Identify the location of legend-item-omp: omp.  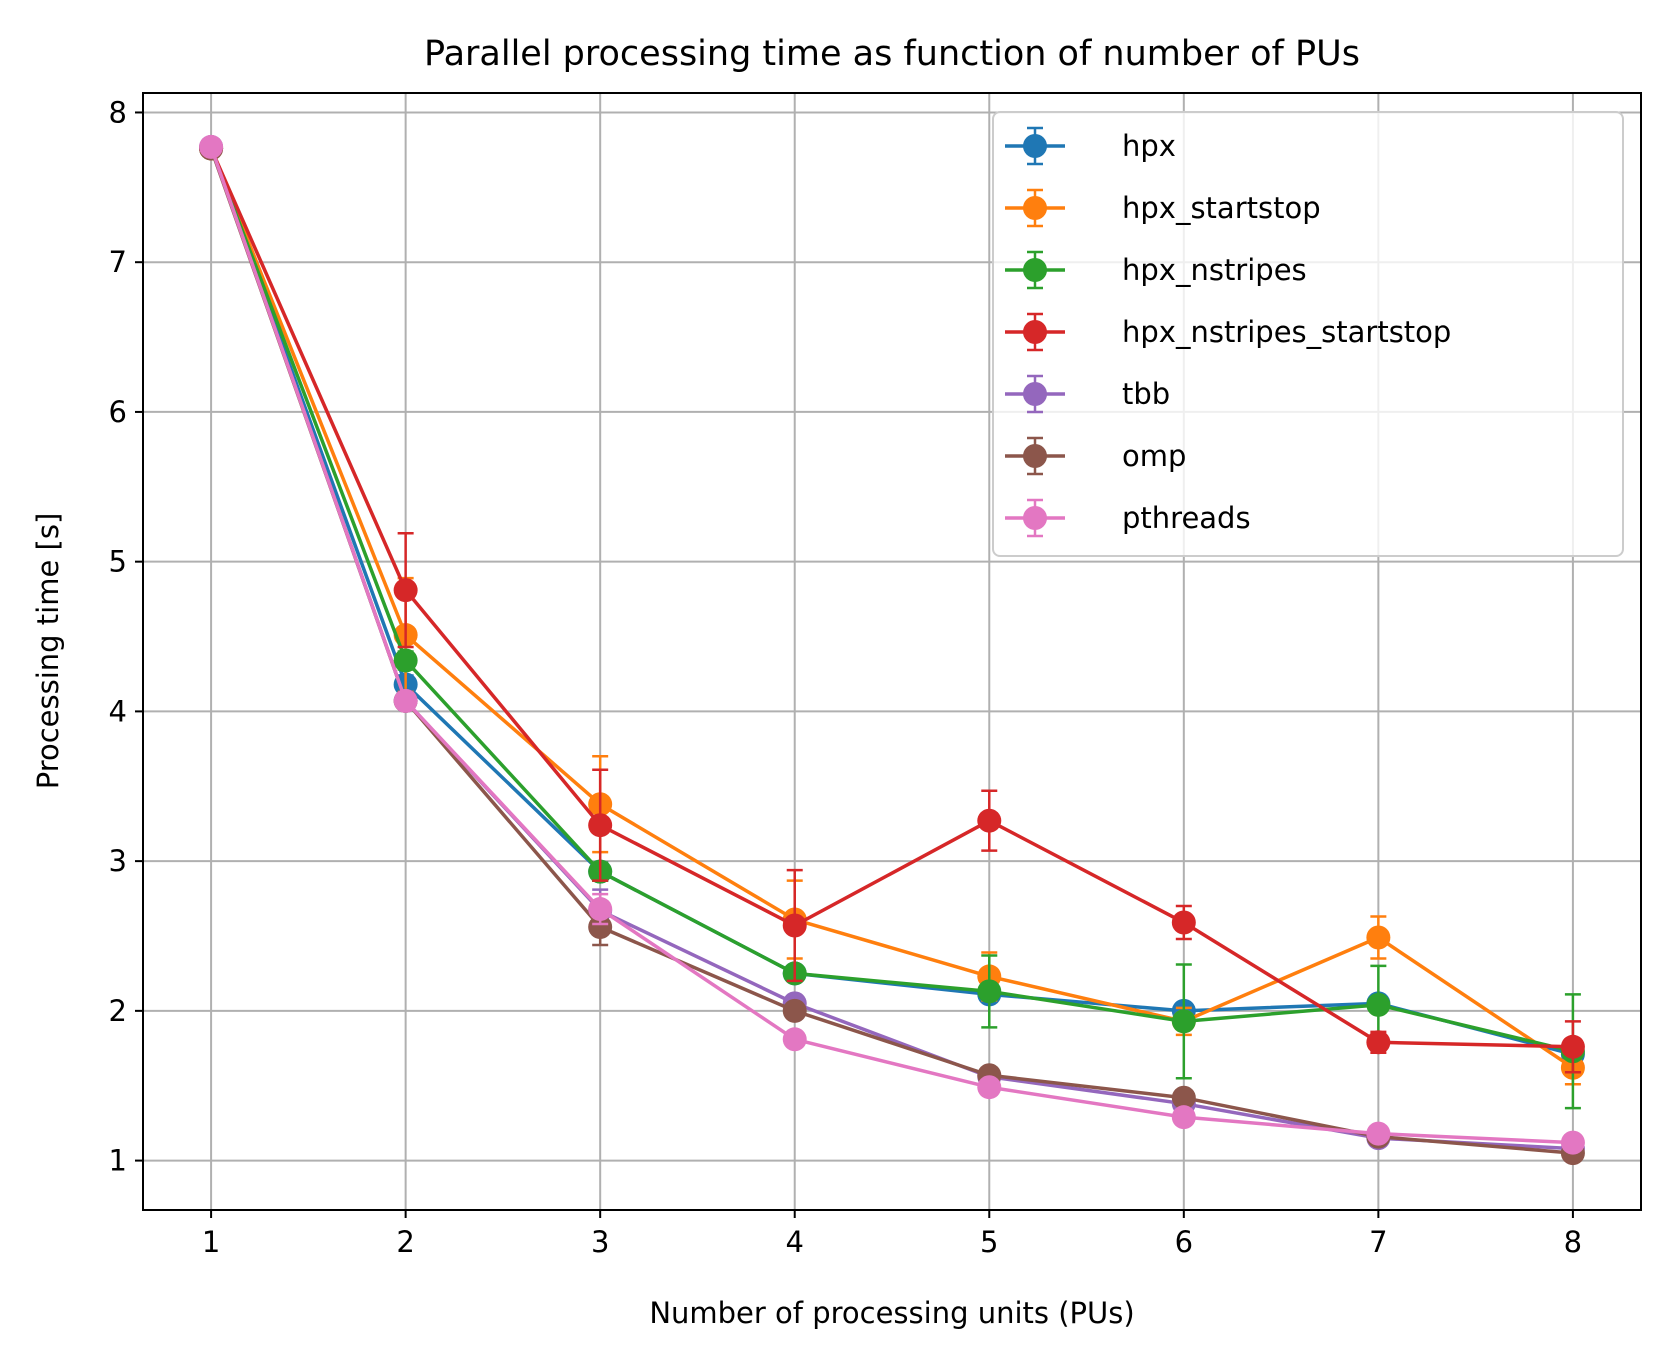
(1095, 456).